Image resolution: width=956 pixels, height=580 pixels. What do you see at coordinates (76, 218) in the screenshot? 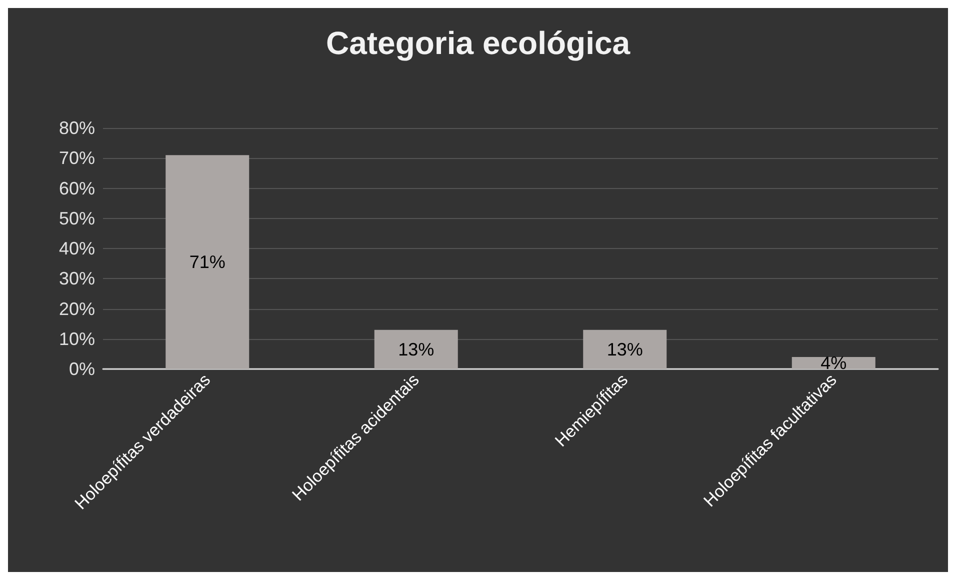
I see `y-tick-label: 50%` at bounding box center [76, 218].